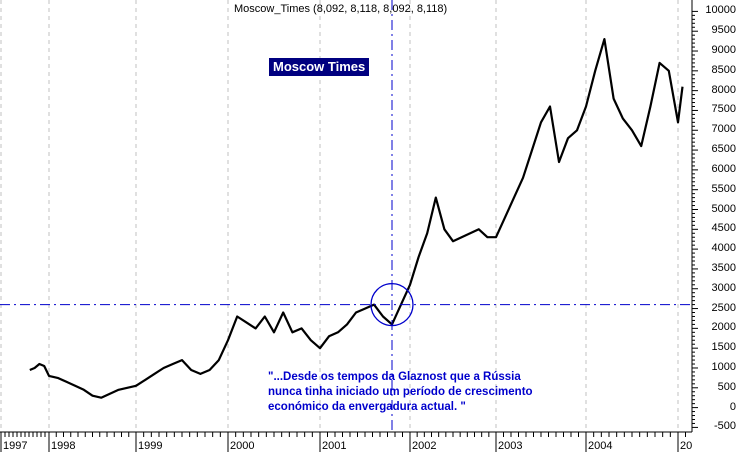 This screenshot has width=738, height=454. Describe the element at coordinates (723, 188) in the screenshot. I see `y-axis-label: 5500` at that location.